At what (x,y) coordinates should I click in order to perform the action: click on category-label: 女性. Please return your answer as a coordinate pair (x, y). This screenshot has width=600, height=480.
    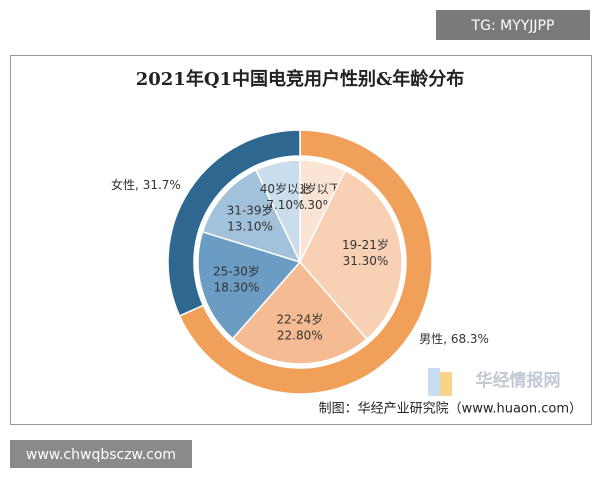
    Looking at the image, I should click on (123, 183).